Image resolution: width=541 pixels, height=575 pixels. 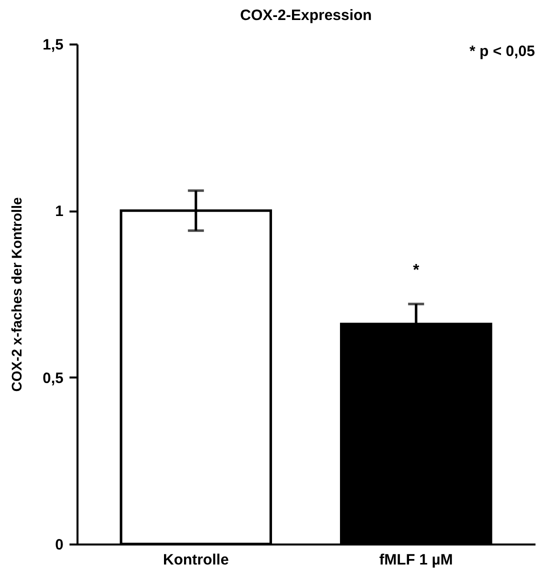 What do you see at coordinates (59, 545) in the screenshot?
I see `y-tick-label: 0` at bounding box center [59, 545].